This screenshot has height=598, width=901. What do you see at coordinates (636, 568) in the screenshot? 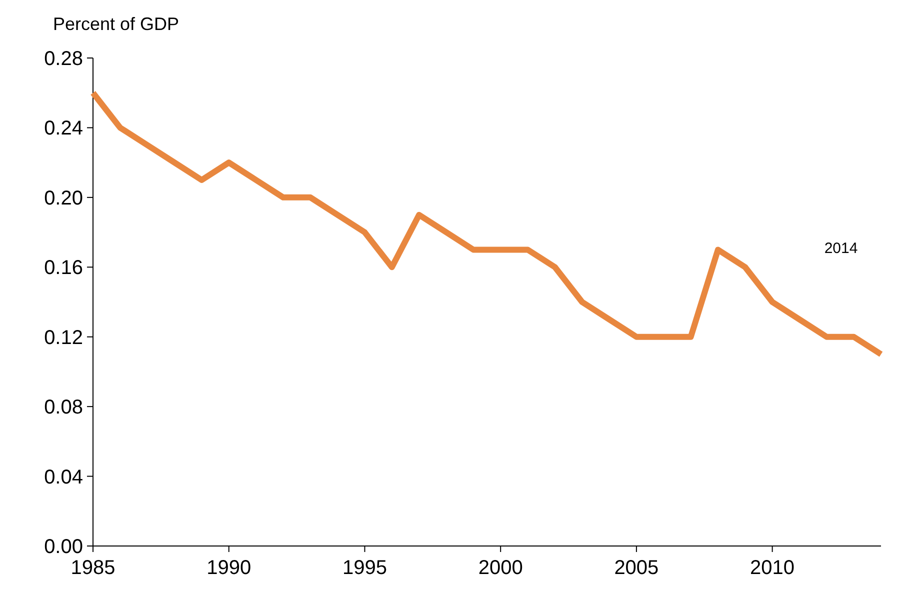
I see `x-tick-label: 2005` at bounding box center [636, 568].